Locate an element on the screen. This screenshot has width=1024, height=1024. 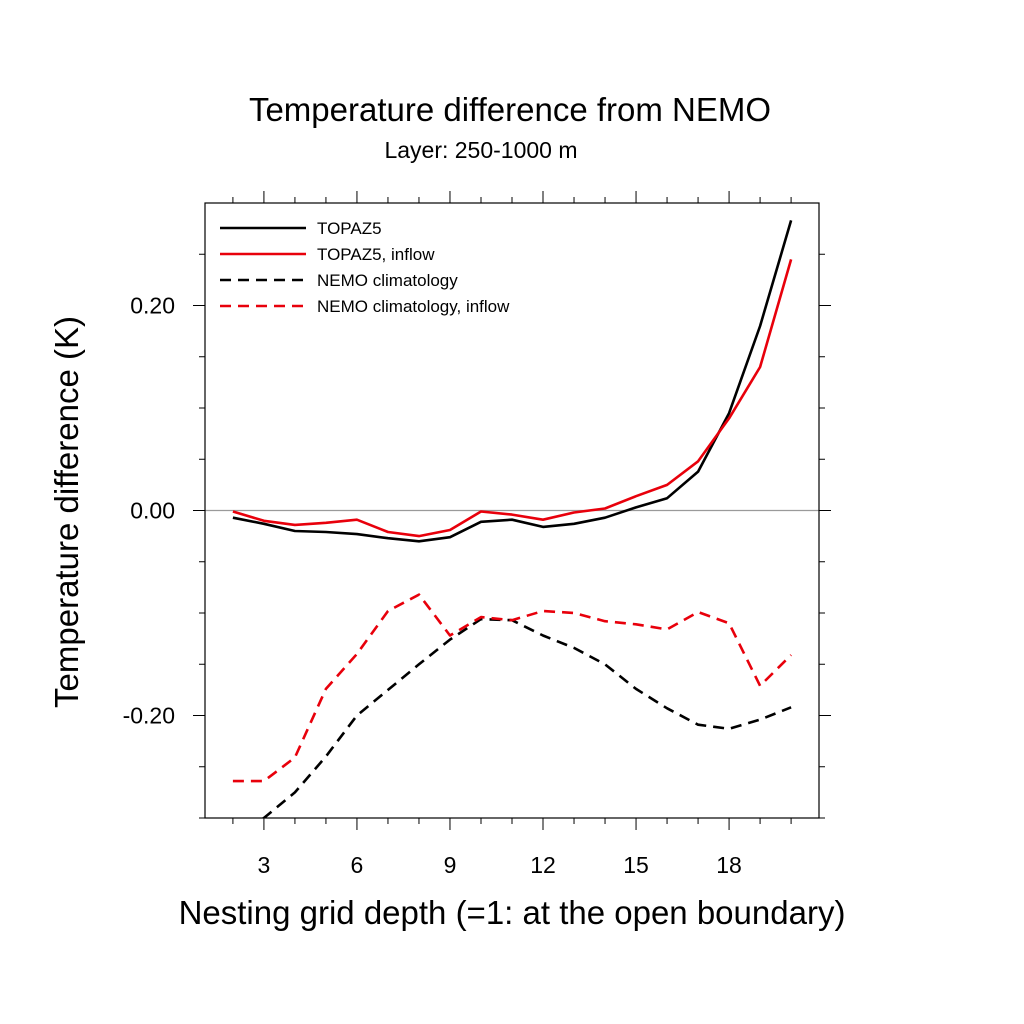
x-tick-label: 15 is located at coordinates (636, 865).